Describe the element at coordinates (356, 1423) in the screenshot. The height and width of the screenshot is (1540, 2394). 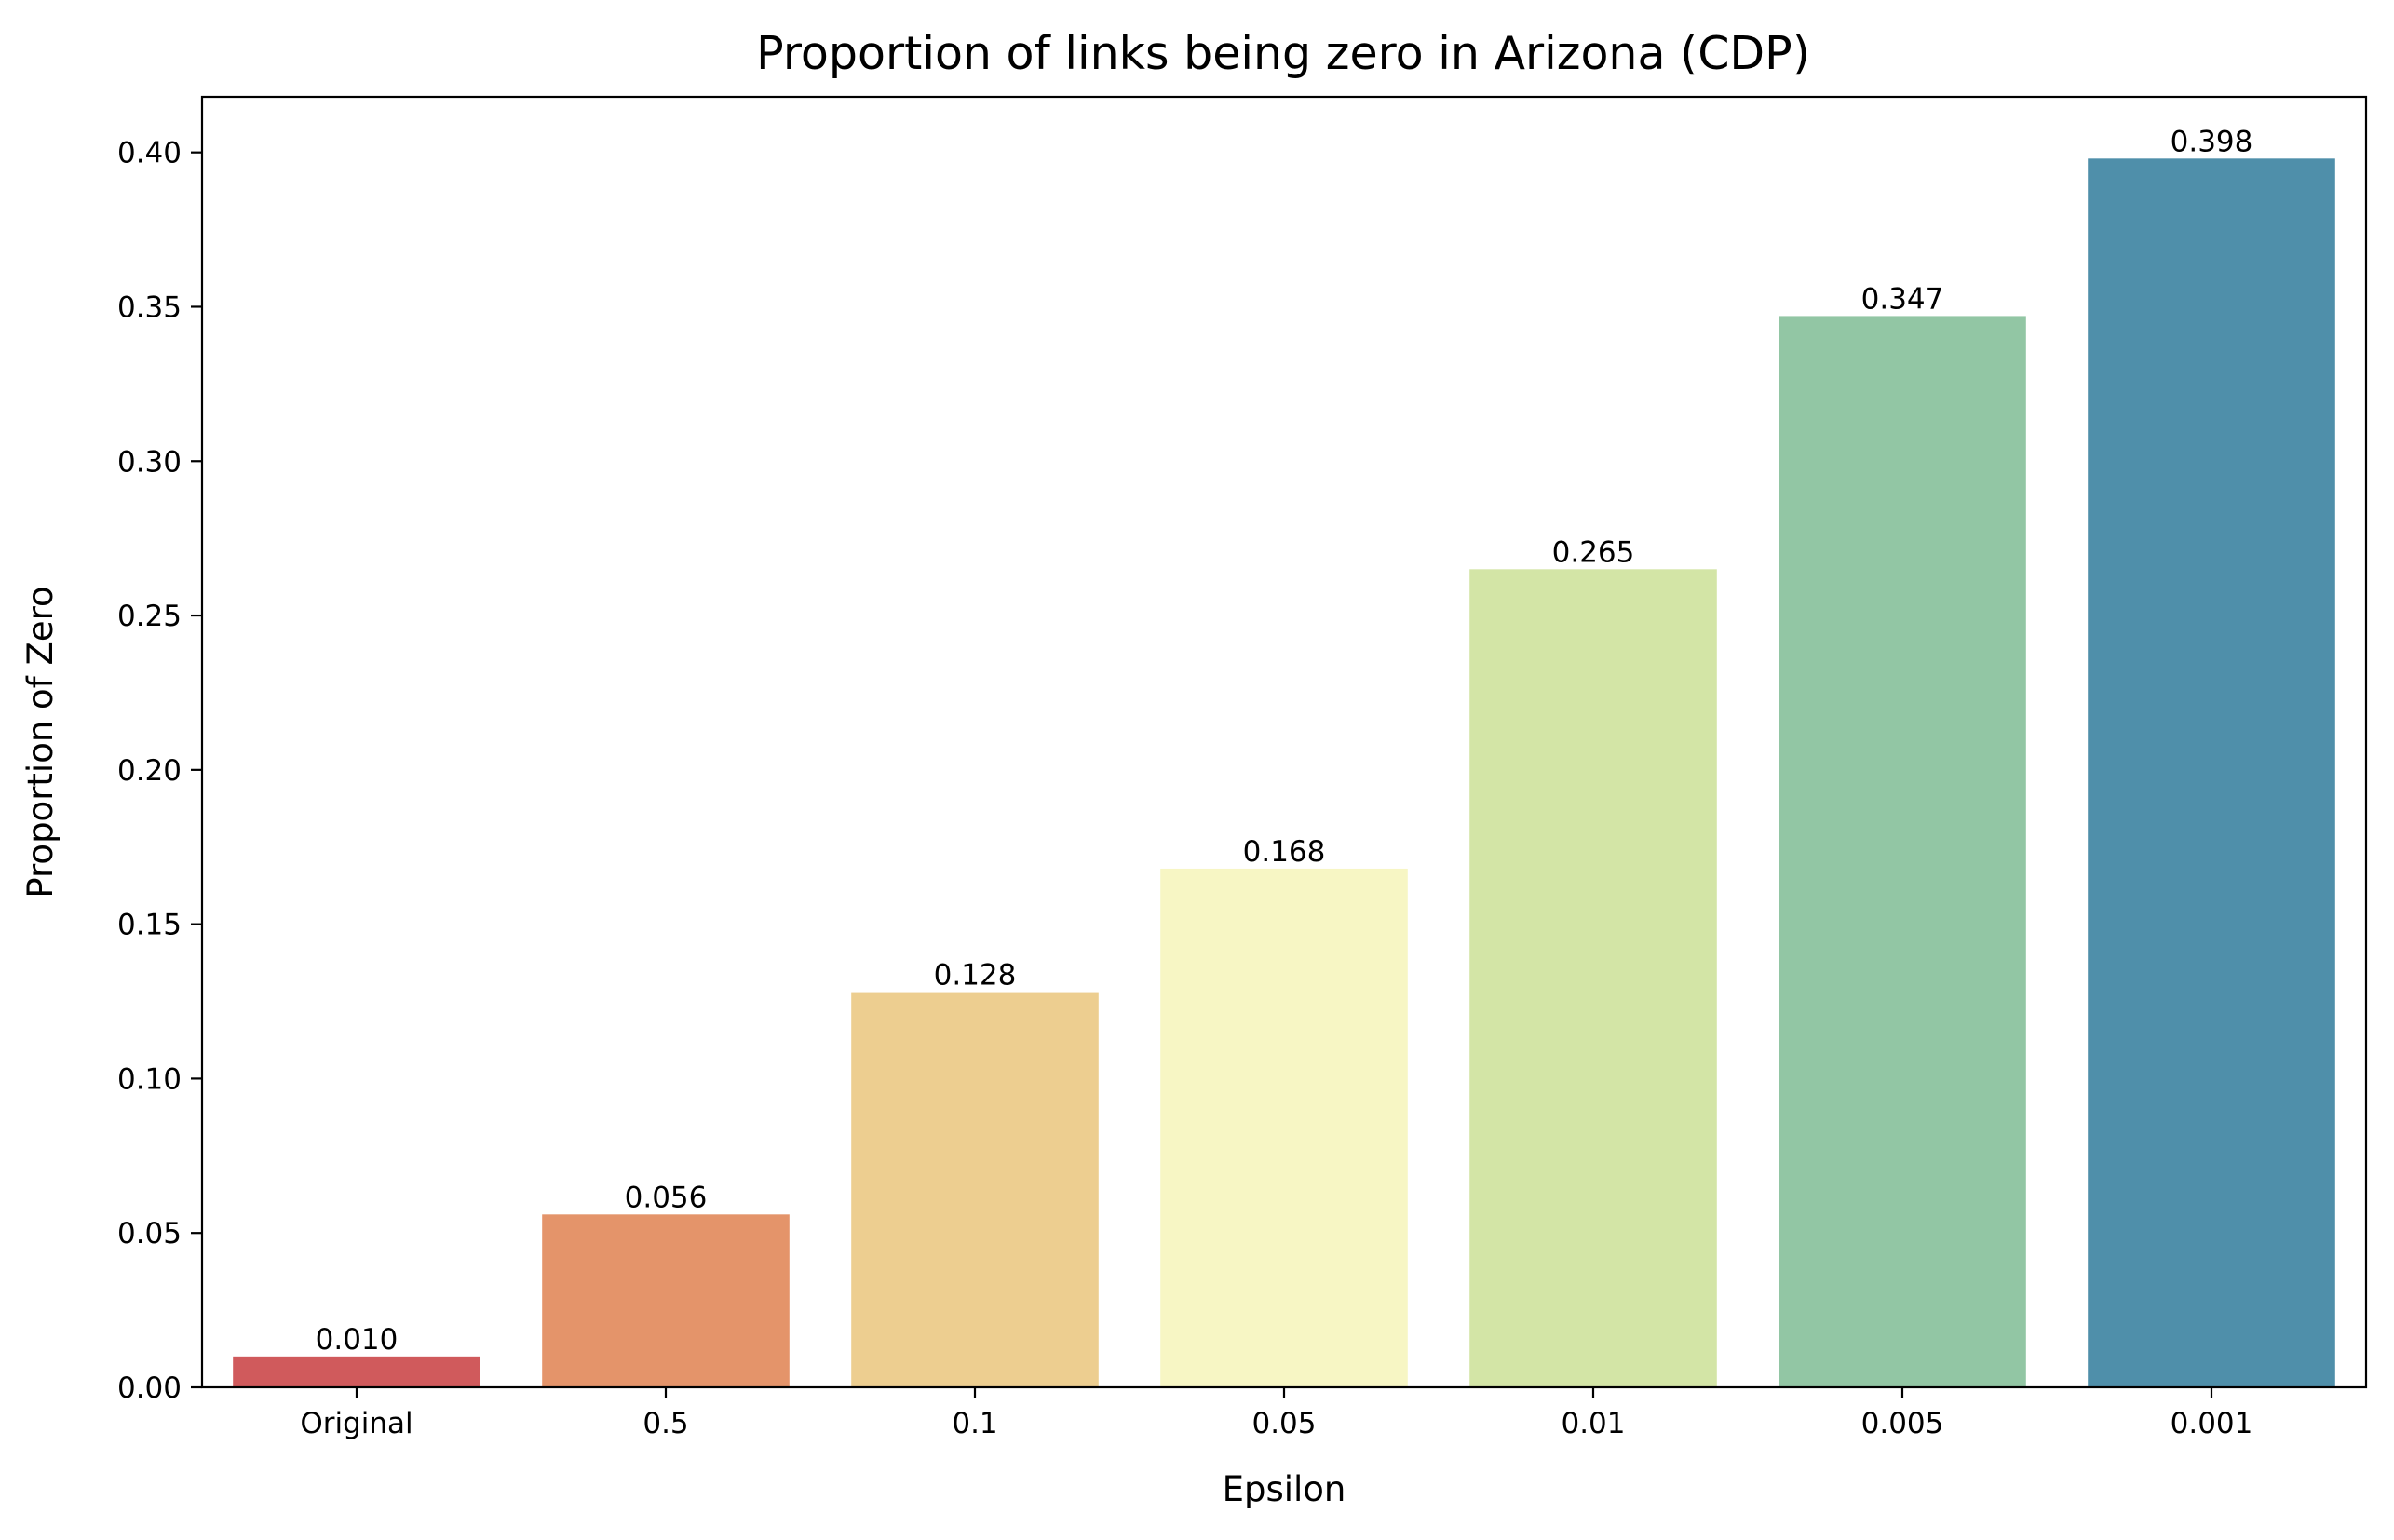
I see `x-tick-label-0: Original` at that location.